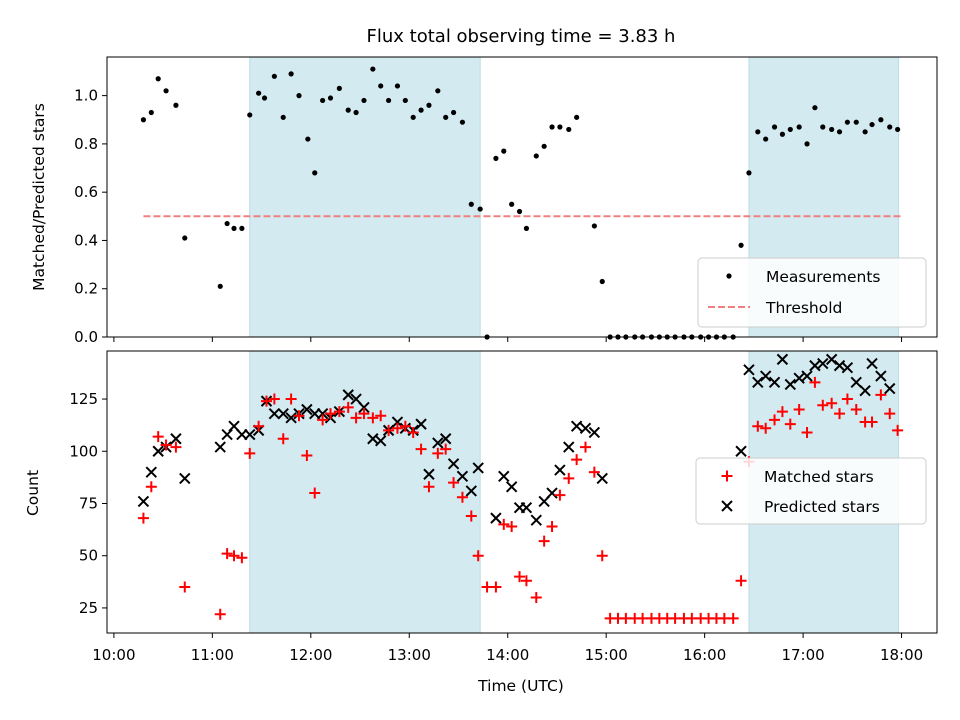 This screenshot has height=720, width=960. What do you see at coordinates (212, 655) in the screenshot?
I see `x-tick-label: 11:00` at bounding box center [212, 655].